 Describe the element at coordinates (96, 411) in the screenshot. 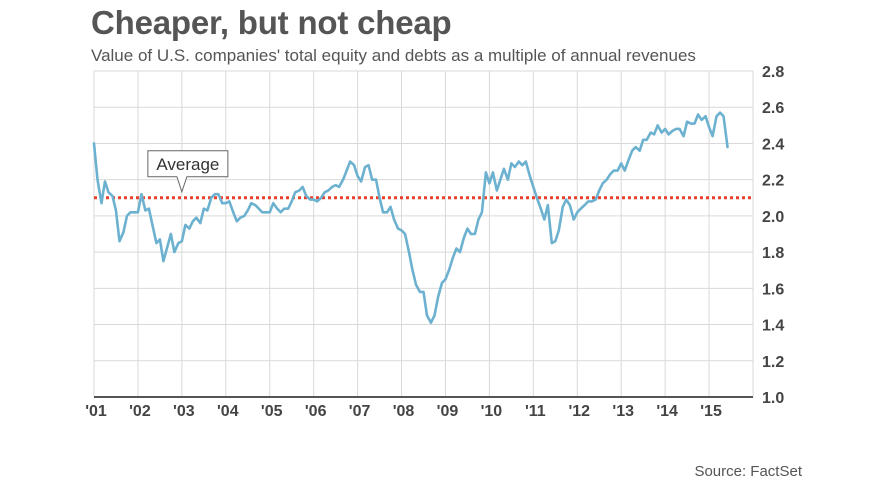

I see `x-tick-label: '01` at that location.